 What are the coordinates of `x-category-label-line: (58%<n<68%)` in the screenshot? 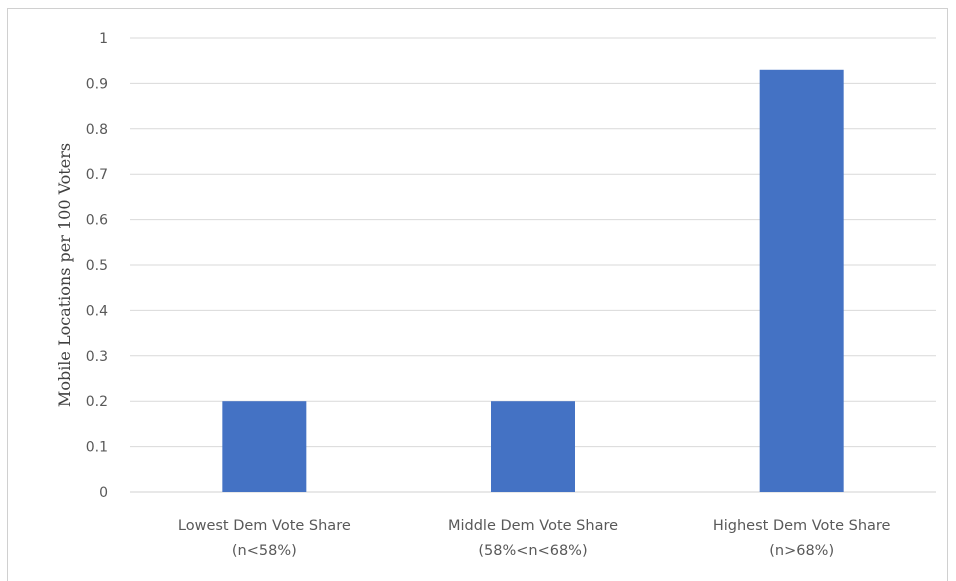 It's located at (532, 551).